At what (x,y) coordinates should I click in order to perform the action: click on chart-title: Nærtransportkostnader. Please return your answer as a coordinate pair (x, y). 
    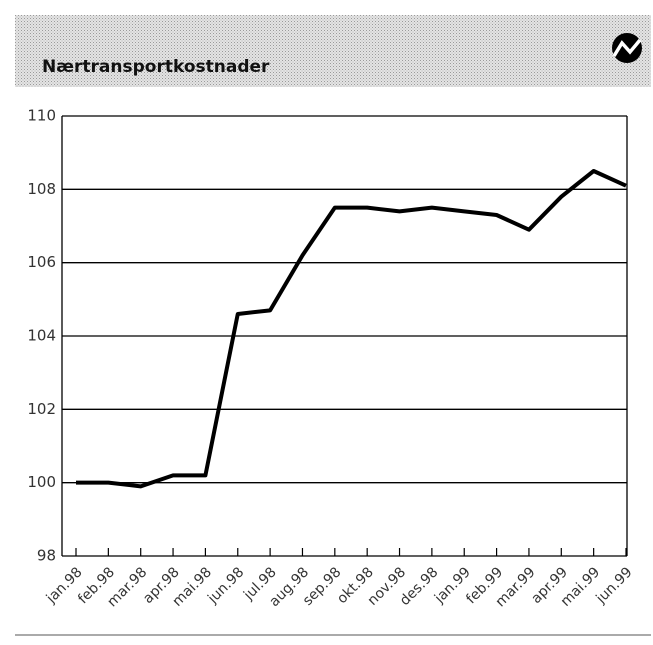
    Looking at the image, I should click on (156, 67).